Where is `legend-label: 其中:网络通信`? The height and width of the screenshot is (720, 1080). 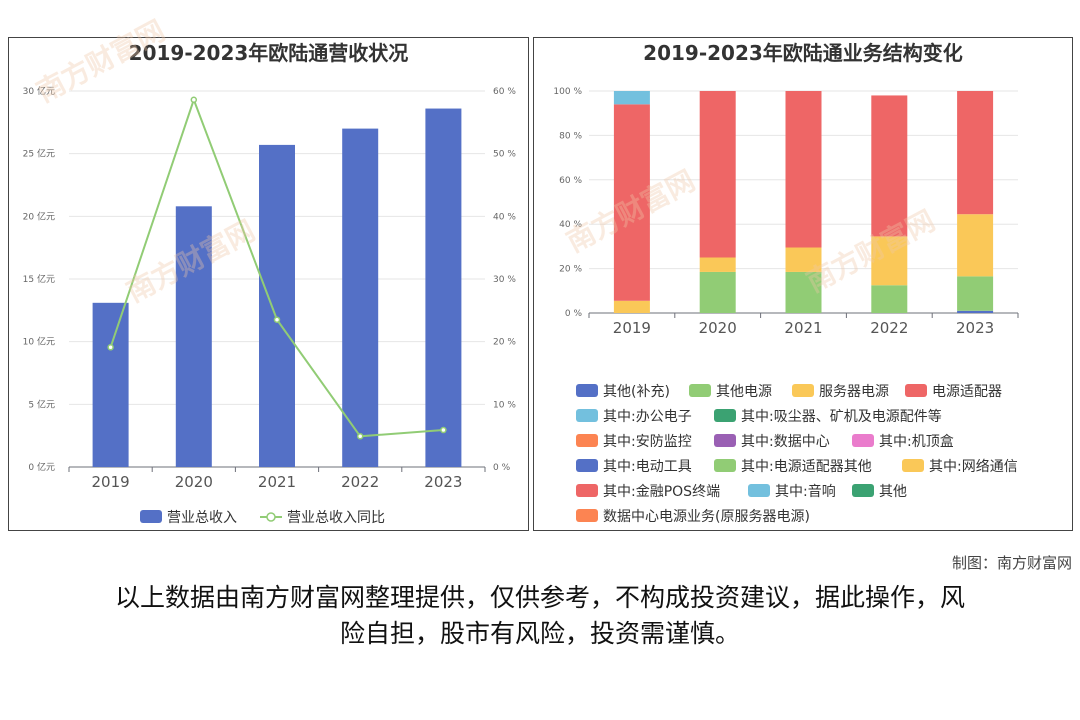 legend-label: 其中:网络通信 is located at coordinates (973, 467).